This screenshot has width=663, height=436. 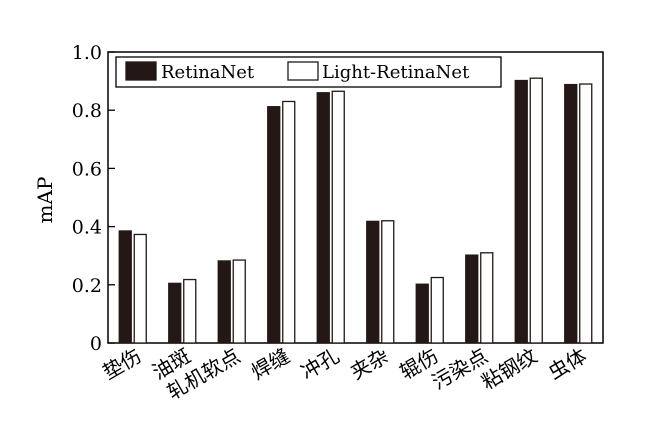 What do you see at coordinates (320, 364) in the screenshot?
I see `x-category-label: 冲孔` at bounding box center [320, 364].